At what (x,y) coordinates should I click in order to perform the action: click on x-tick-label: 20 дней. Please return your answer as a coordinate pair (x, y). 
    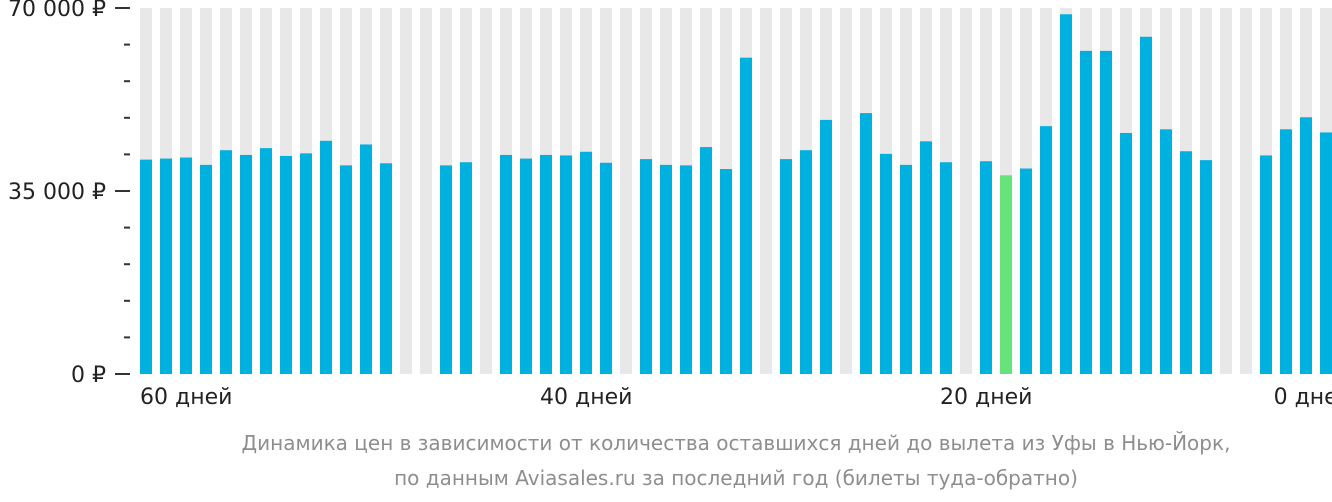
    Looking at the image, I should click on (986, 397).